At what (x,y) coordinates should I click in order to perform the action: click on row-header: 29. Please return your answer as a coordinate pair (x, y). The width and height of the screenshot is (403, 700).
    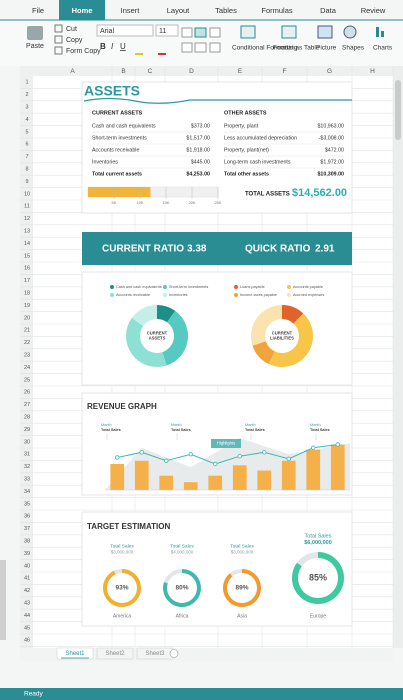
    Looking at the image, I should click on (27, 430).